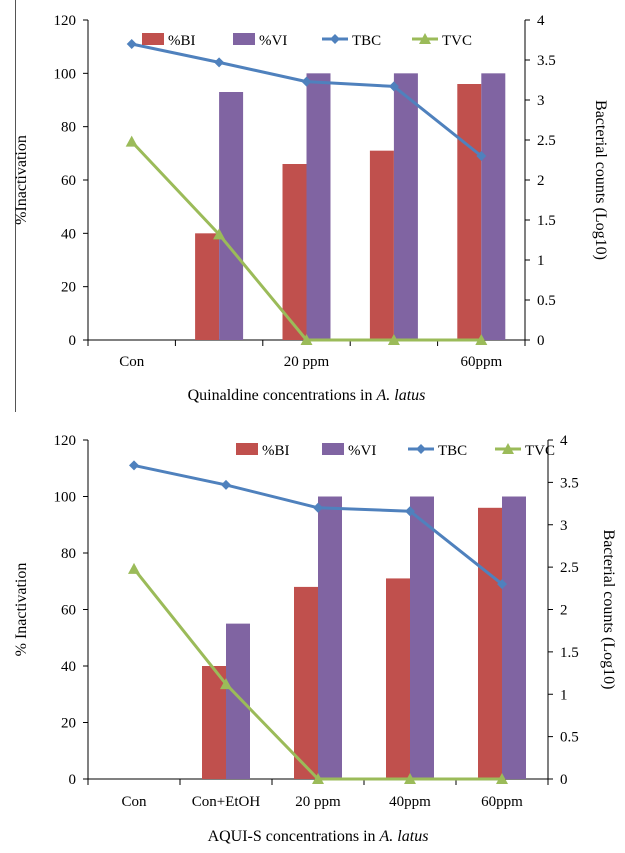  What do you see at coordinates (294, 836) in the screenshot?
I see `x-axis-title-prefix: AQUI-S concentrations in` at bounding box center [294, 836].